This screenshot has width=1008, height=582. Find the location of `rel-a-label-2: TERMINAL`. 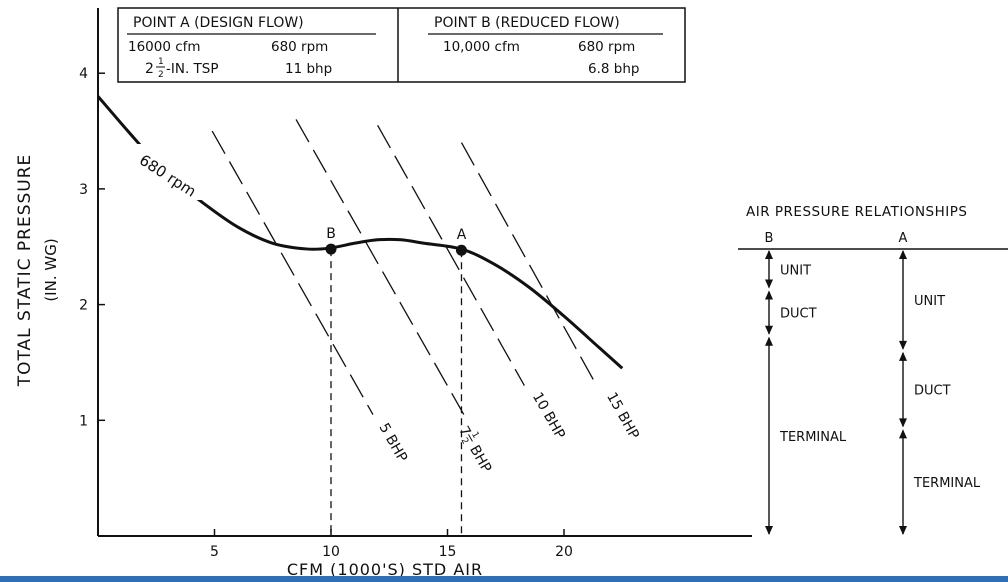

rel-a-label-2: TERMINAL is located at coordinates (947, 483).